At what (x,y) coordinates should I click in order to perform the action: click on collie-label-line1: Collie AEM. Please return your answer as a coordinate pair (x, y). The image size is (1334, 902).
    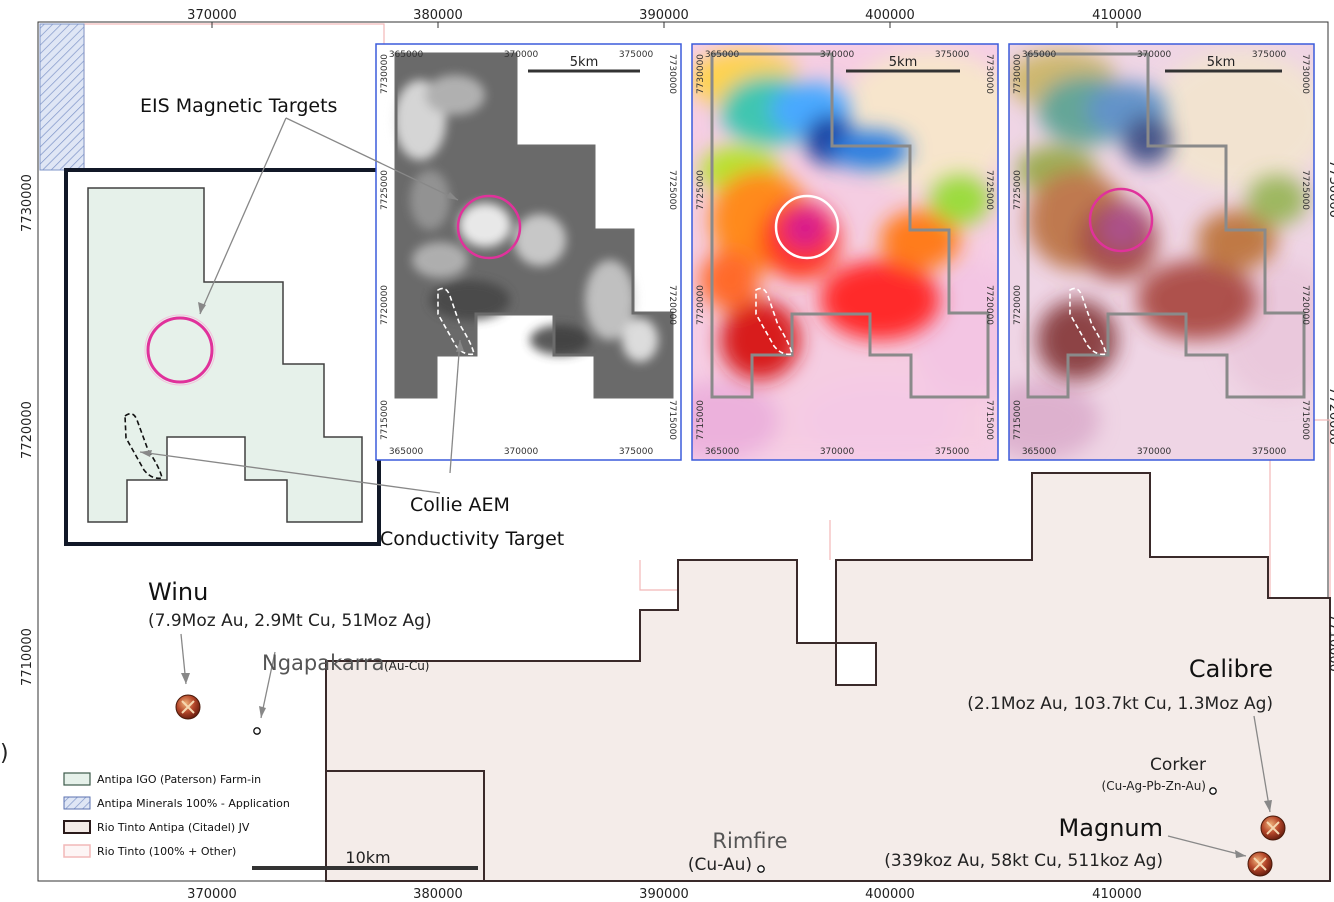
    Looking at the image, I should click on (460, 505).